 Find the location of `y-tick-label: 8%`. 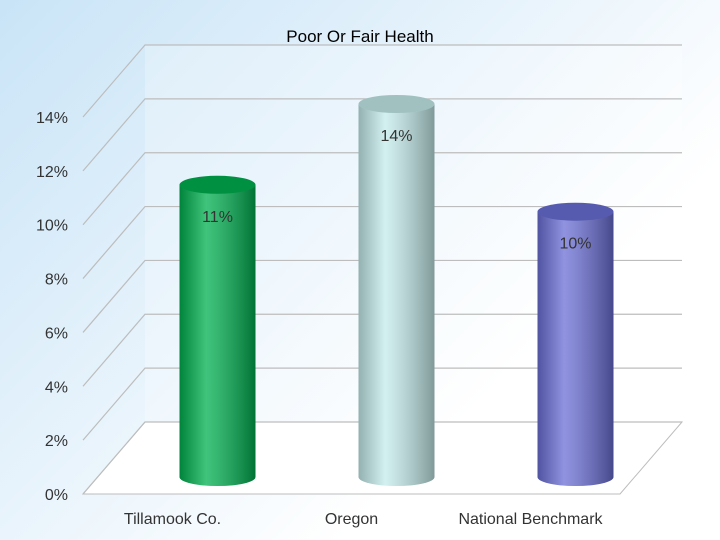

y-tick-label: 8% is located at coordinates (56, 280).